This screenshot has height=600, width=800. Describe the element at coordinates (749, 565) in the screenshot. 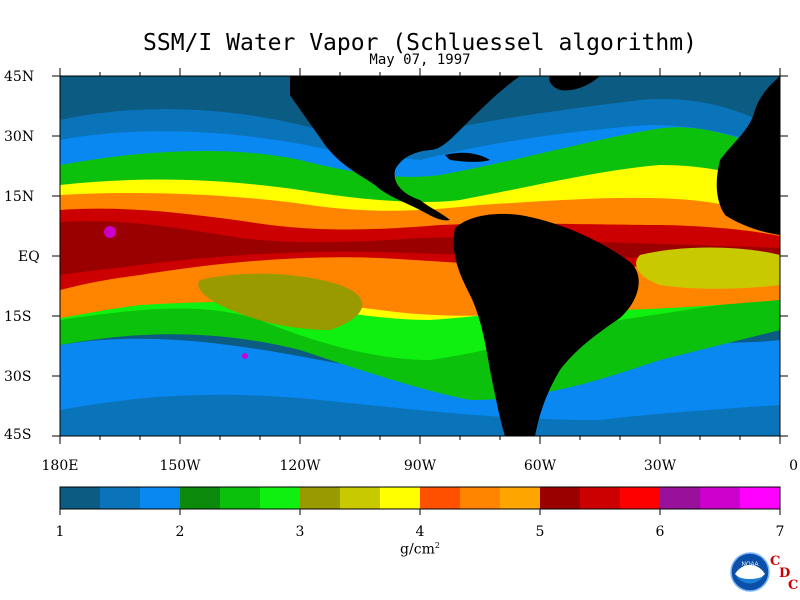

I see `svg-text: NOAA` at that location.